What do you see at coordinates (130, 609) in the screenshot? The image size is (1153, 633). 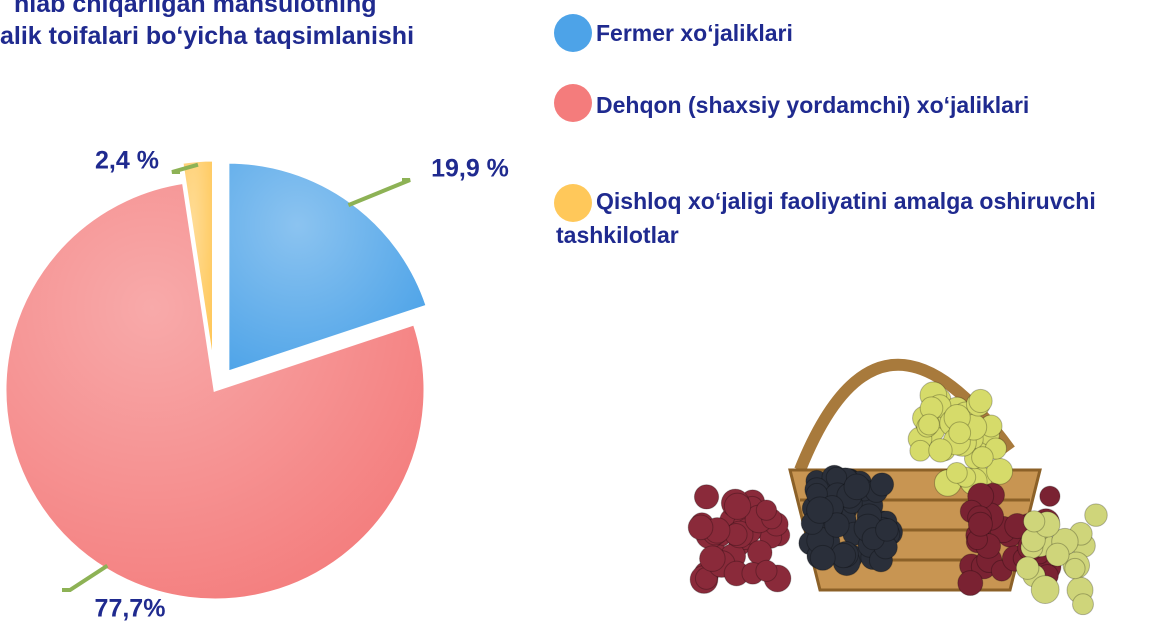 I see `data-label: 77,7%` at bounding box center [130, 609].